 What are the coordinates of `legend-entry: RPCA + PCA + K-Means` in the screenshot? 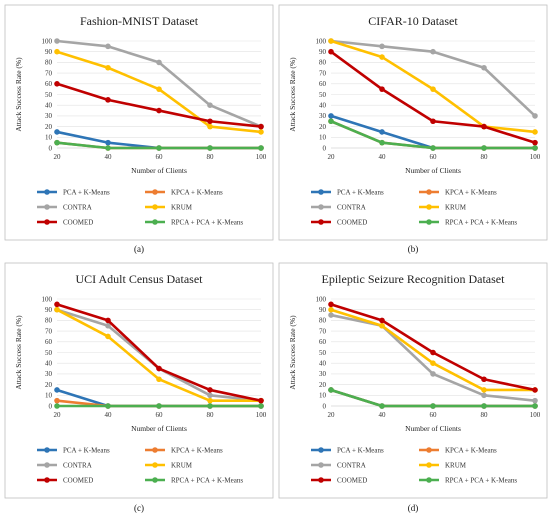 It's located at (194, 223).